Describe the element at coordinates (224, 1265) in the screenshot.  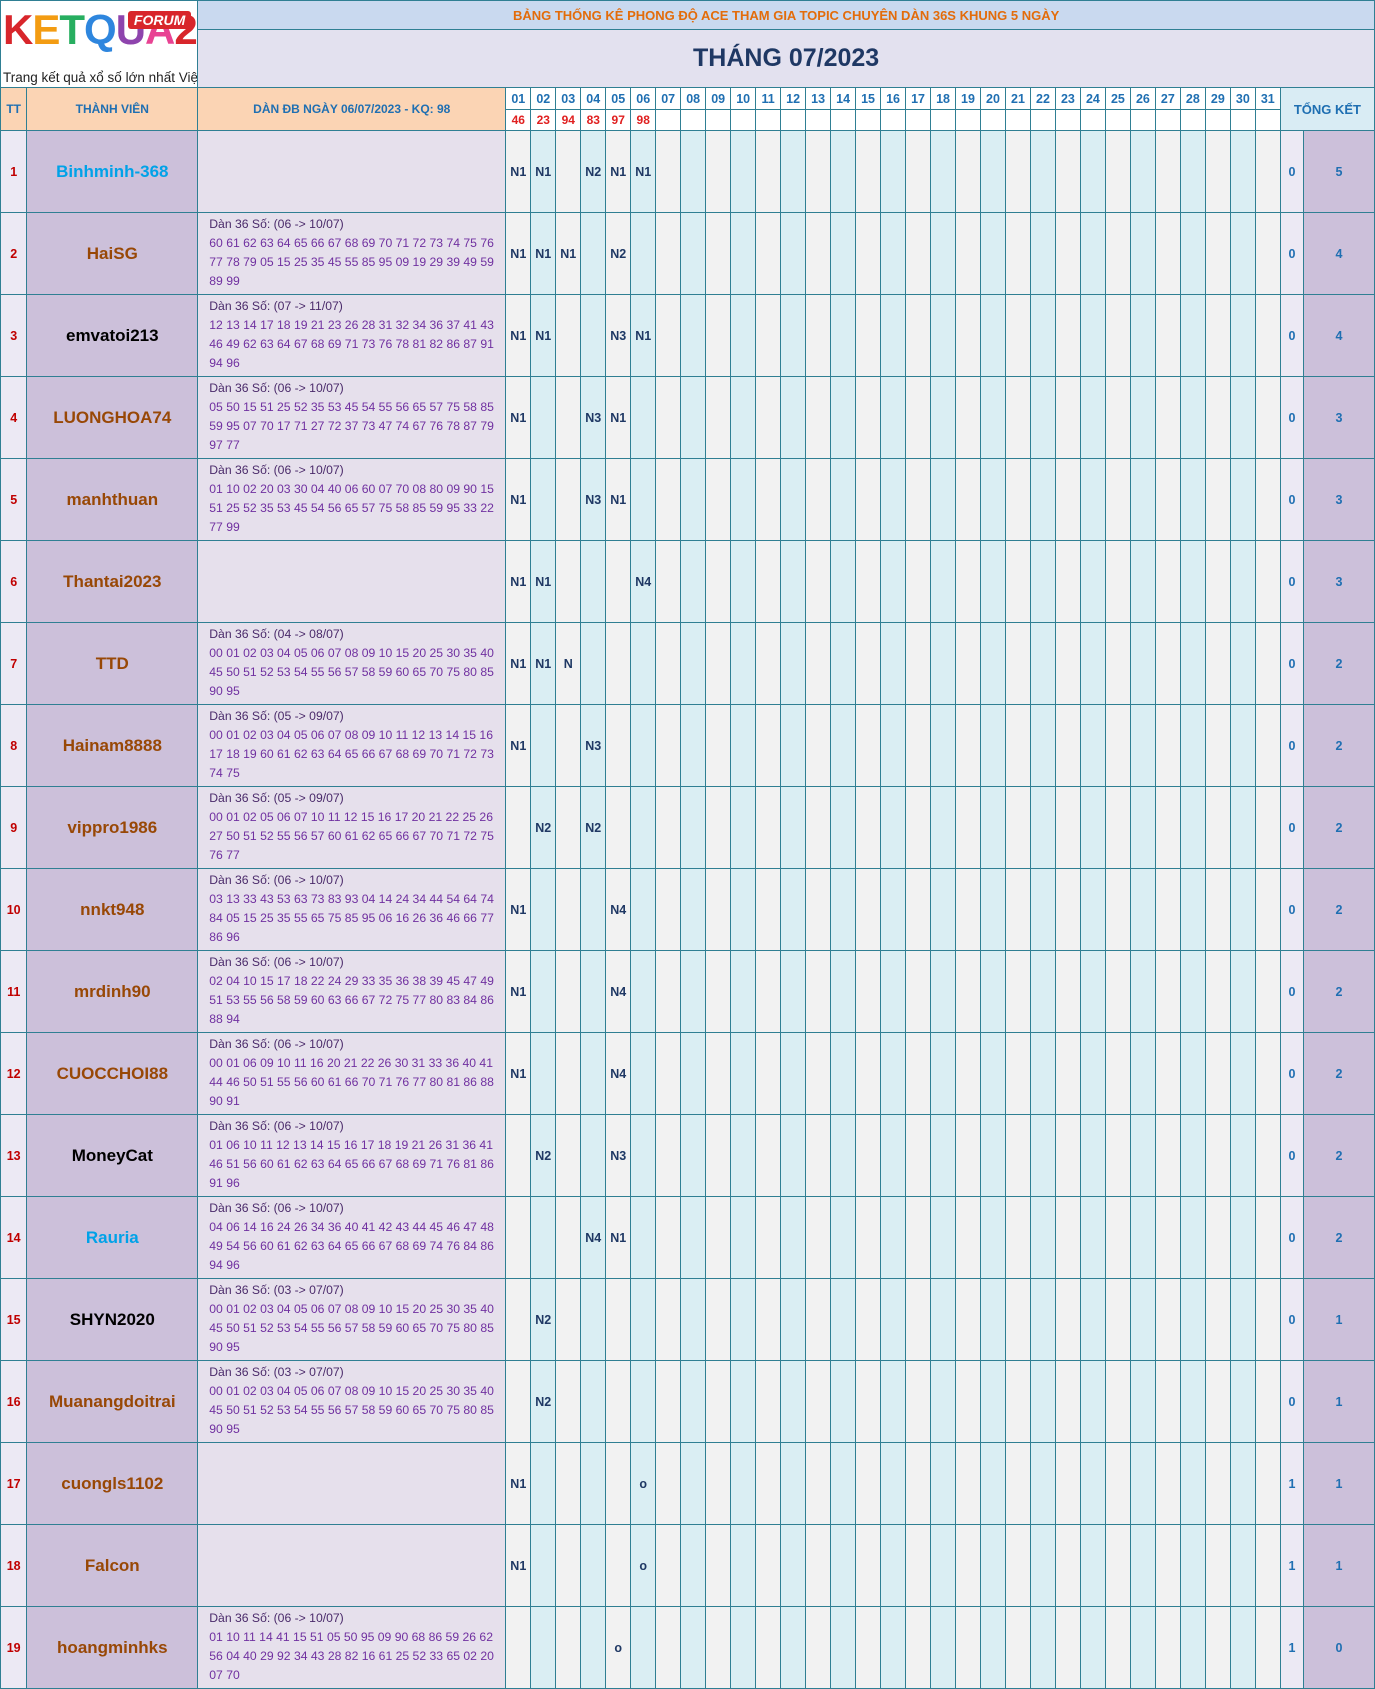
I see `dan-line: 94 96` at that location.